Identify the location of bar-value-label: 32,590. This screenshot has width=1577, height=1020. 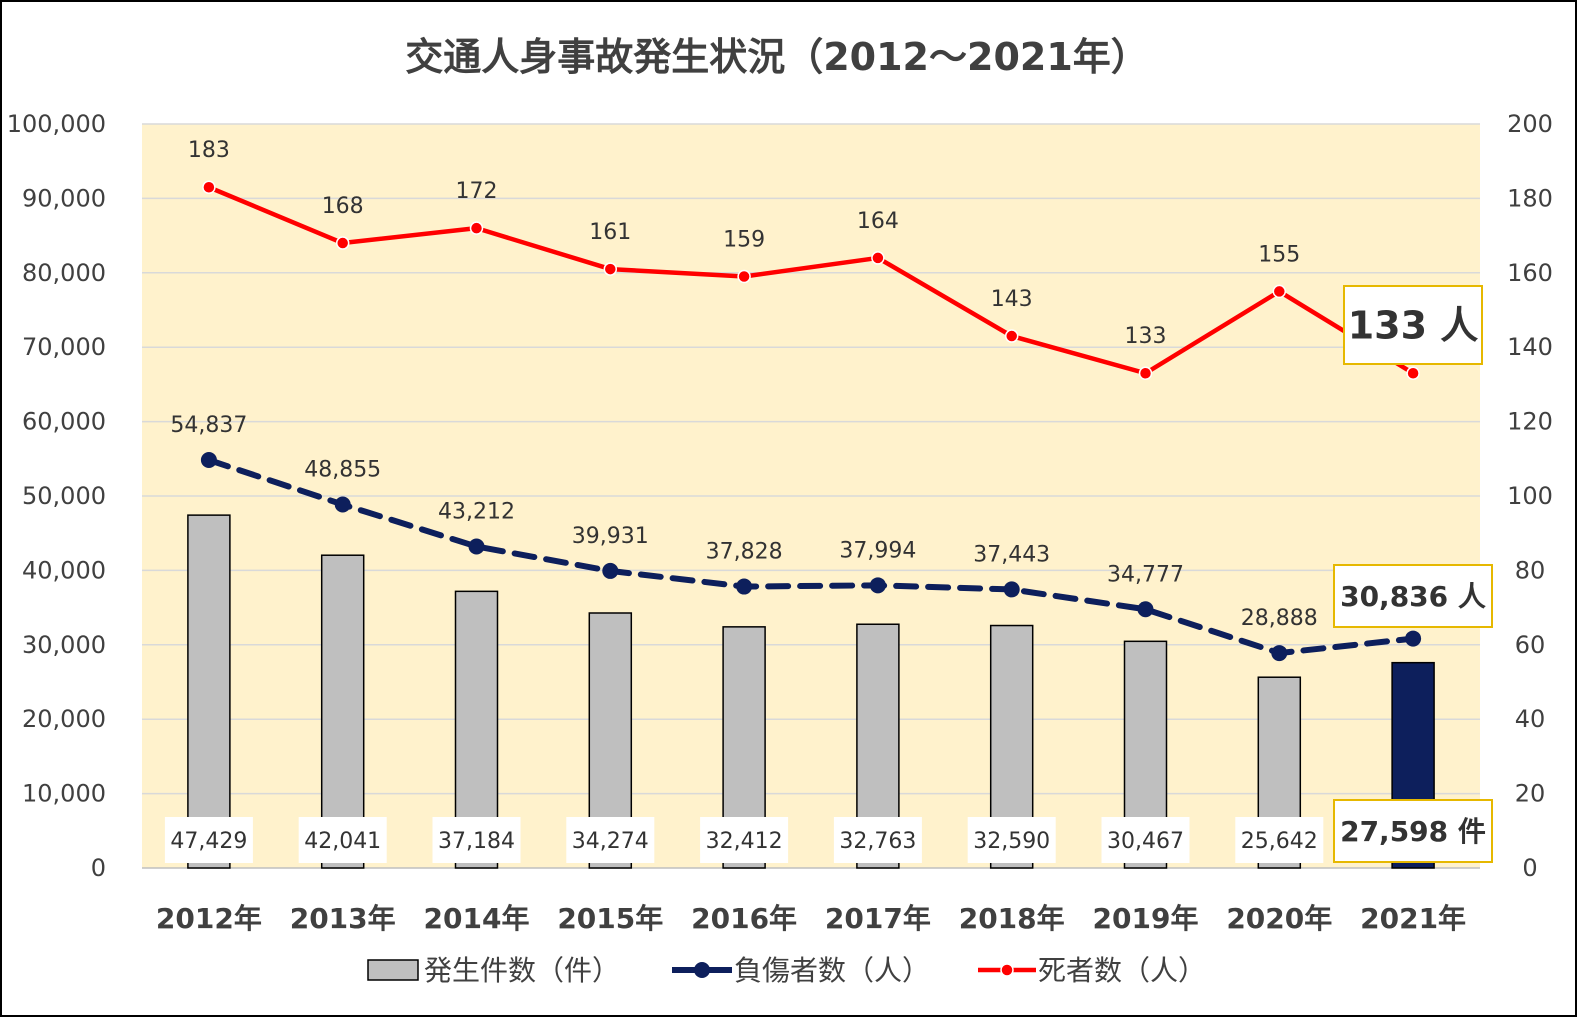
(1011, 841).